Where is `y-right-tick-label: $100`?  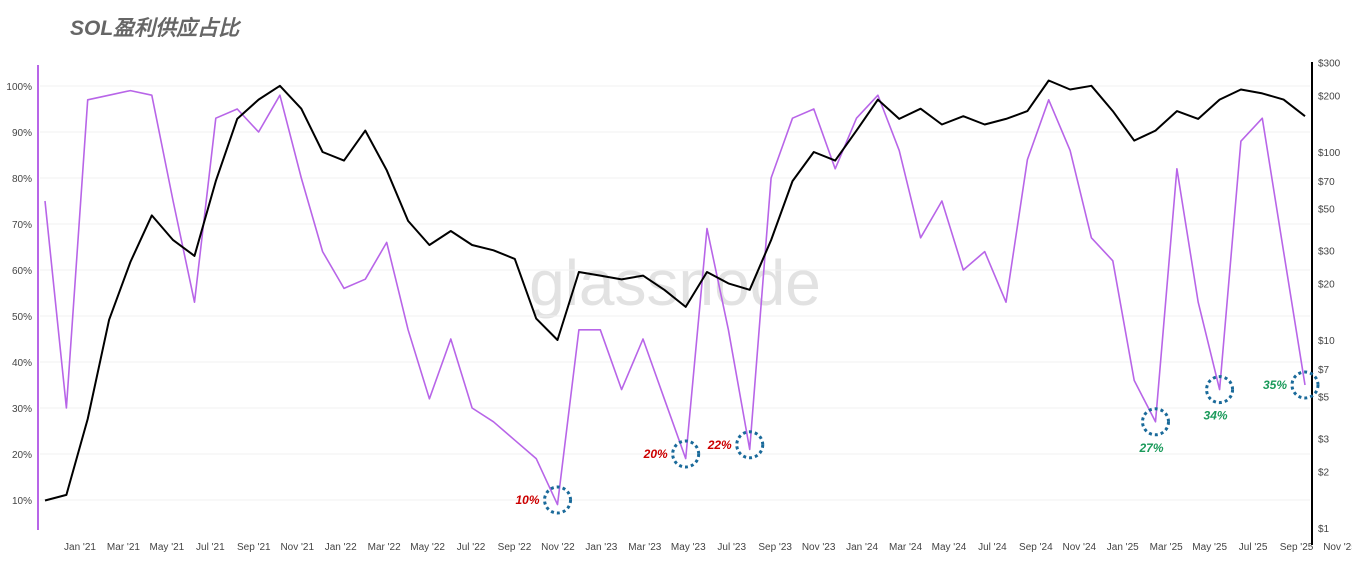 y-right-tick-label: $100 is located at coordinates (1329, 153).